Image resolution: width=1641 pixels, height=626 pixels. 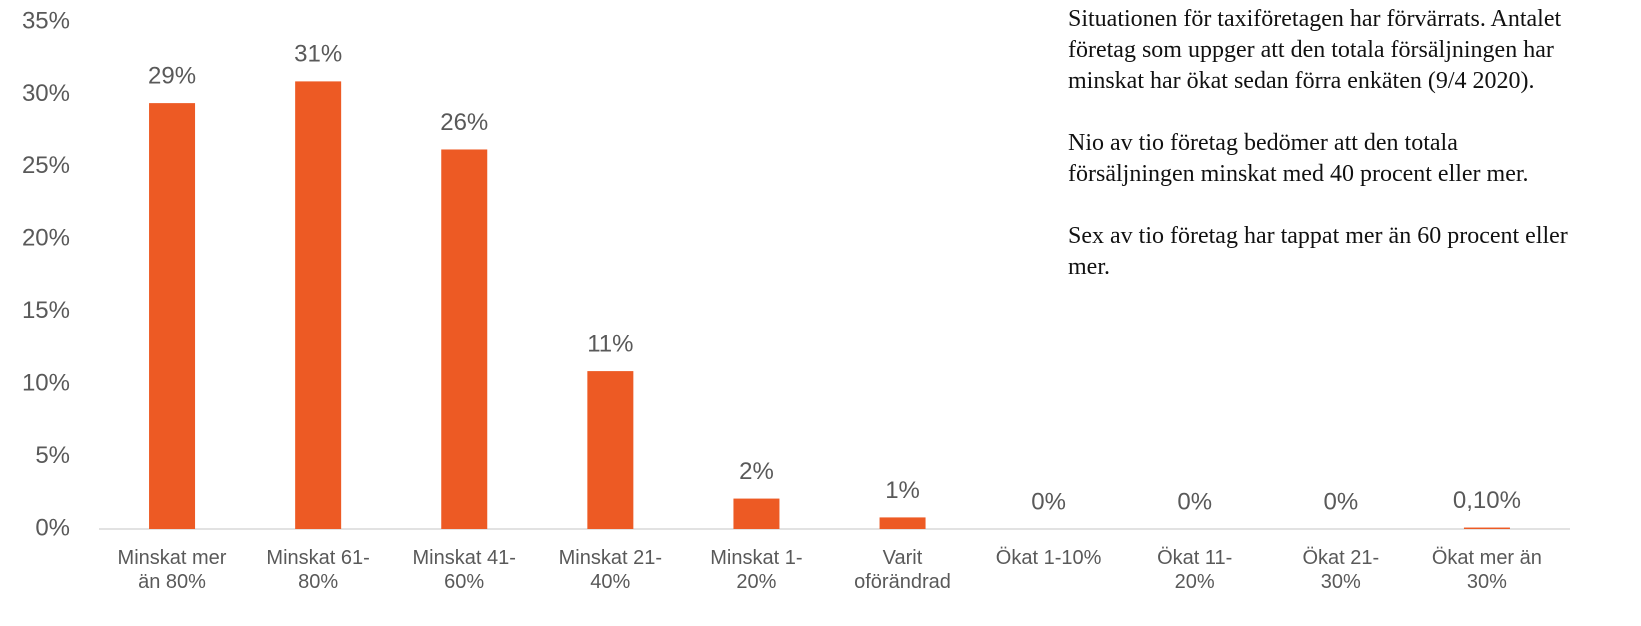 What do you see at coordinates (902, 490) in the screenshot?
I see `data-label: 1%` at bounding box center [902, 490].